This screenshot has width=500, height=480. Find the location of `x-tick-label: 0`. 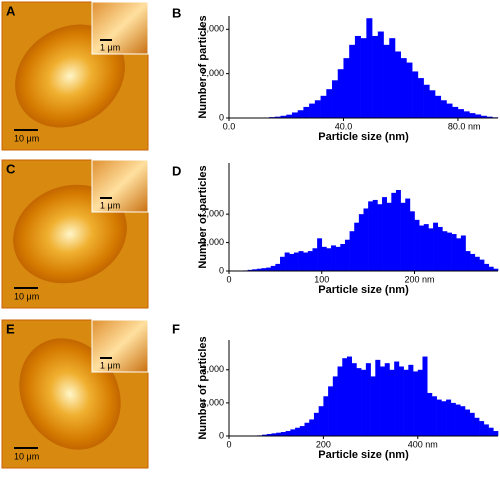

x-tick-label: 0 is located at coordinates (228, 444).